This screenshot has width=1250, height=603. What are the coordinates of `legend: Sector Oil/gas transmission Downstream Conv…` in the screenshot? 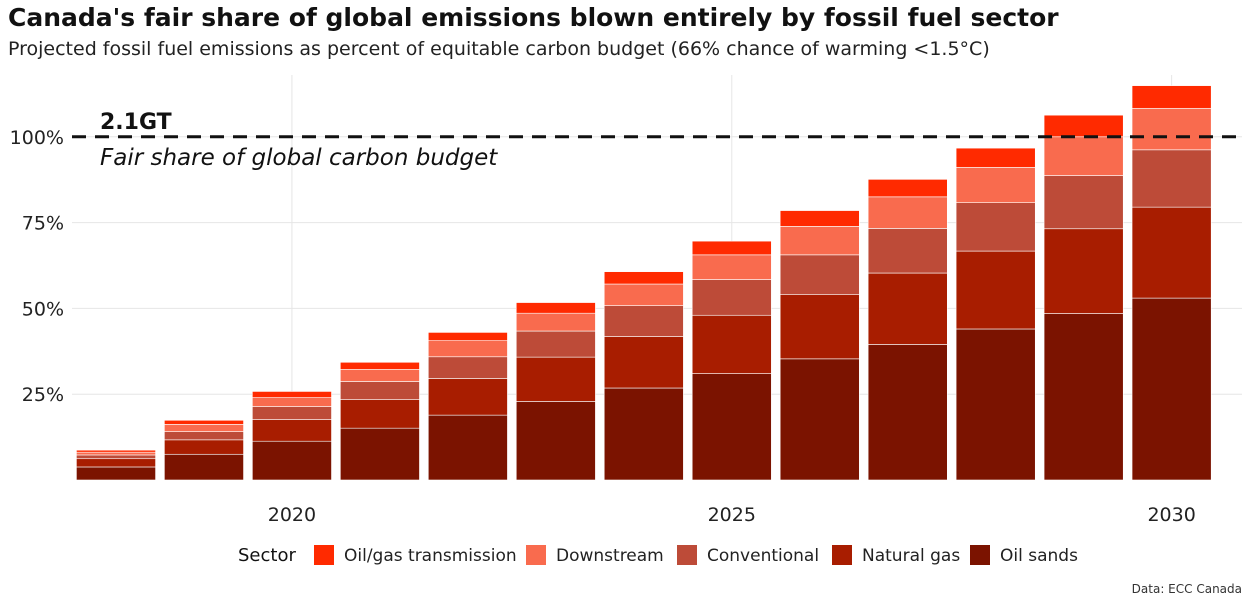 It's located at (658, 555).